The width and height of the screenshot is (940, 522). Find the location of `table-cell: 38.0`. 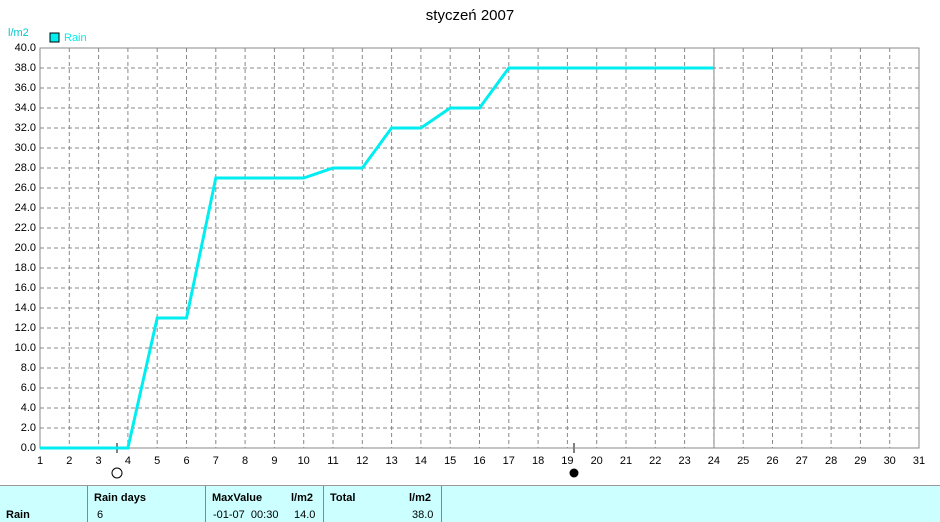

table-cell: 38.0 is located at coordinates (423, 515).